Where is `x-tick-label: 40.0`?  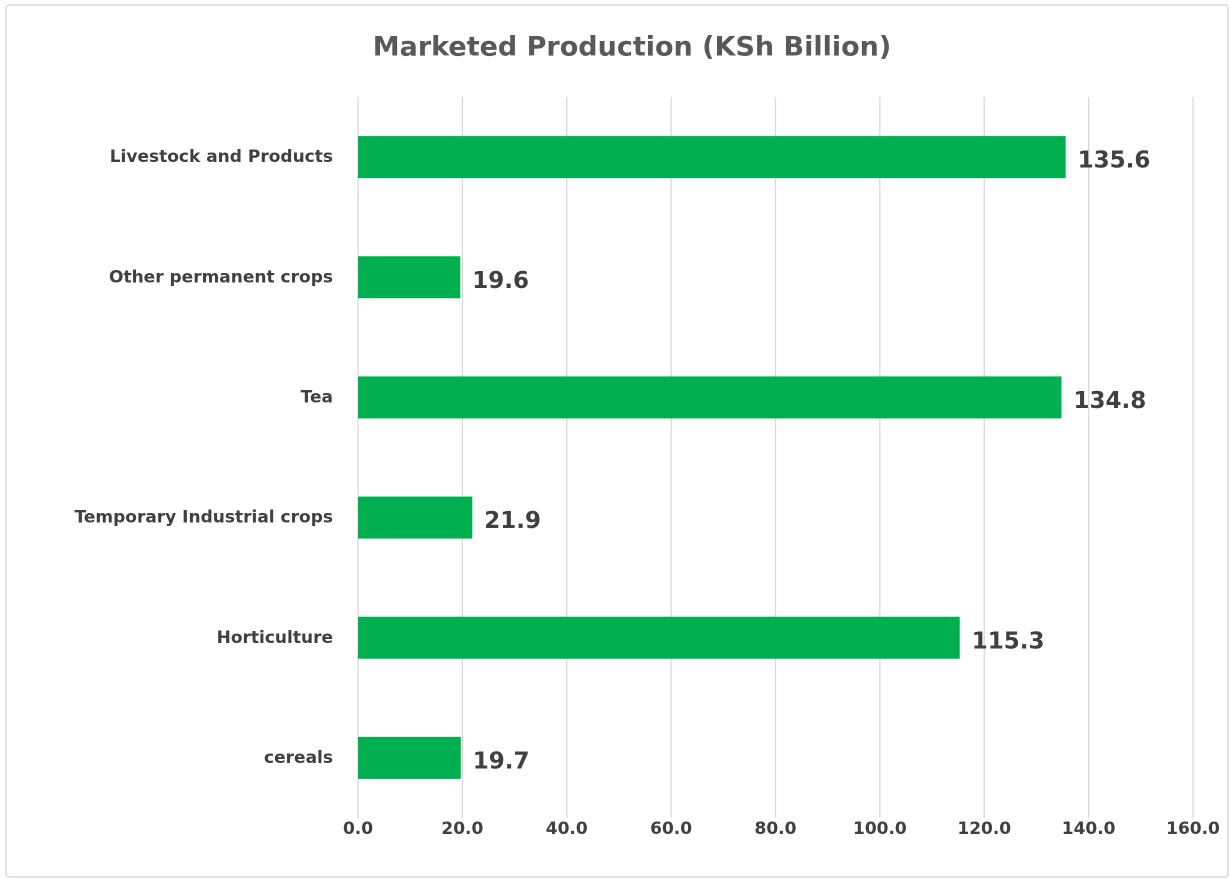
x-tick-label: 40.0 is located at coordinates (567, 829).